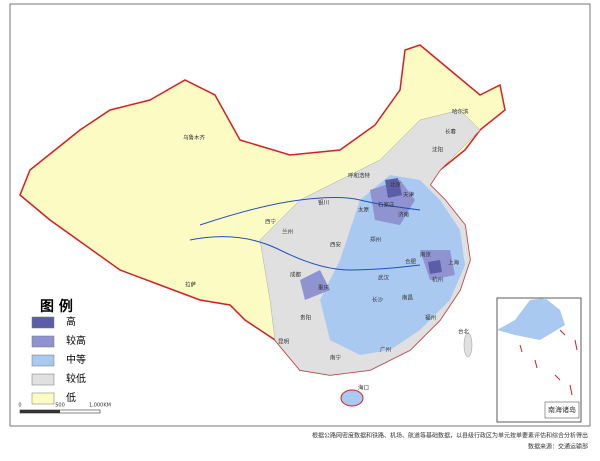  What do you see at coordinates (384, 278) in the screenshot?
I see `city-label: 武汉` at bounding box center [384, 278].